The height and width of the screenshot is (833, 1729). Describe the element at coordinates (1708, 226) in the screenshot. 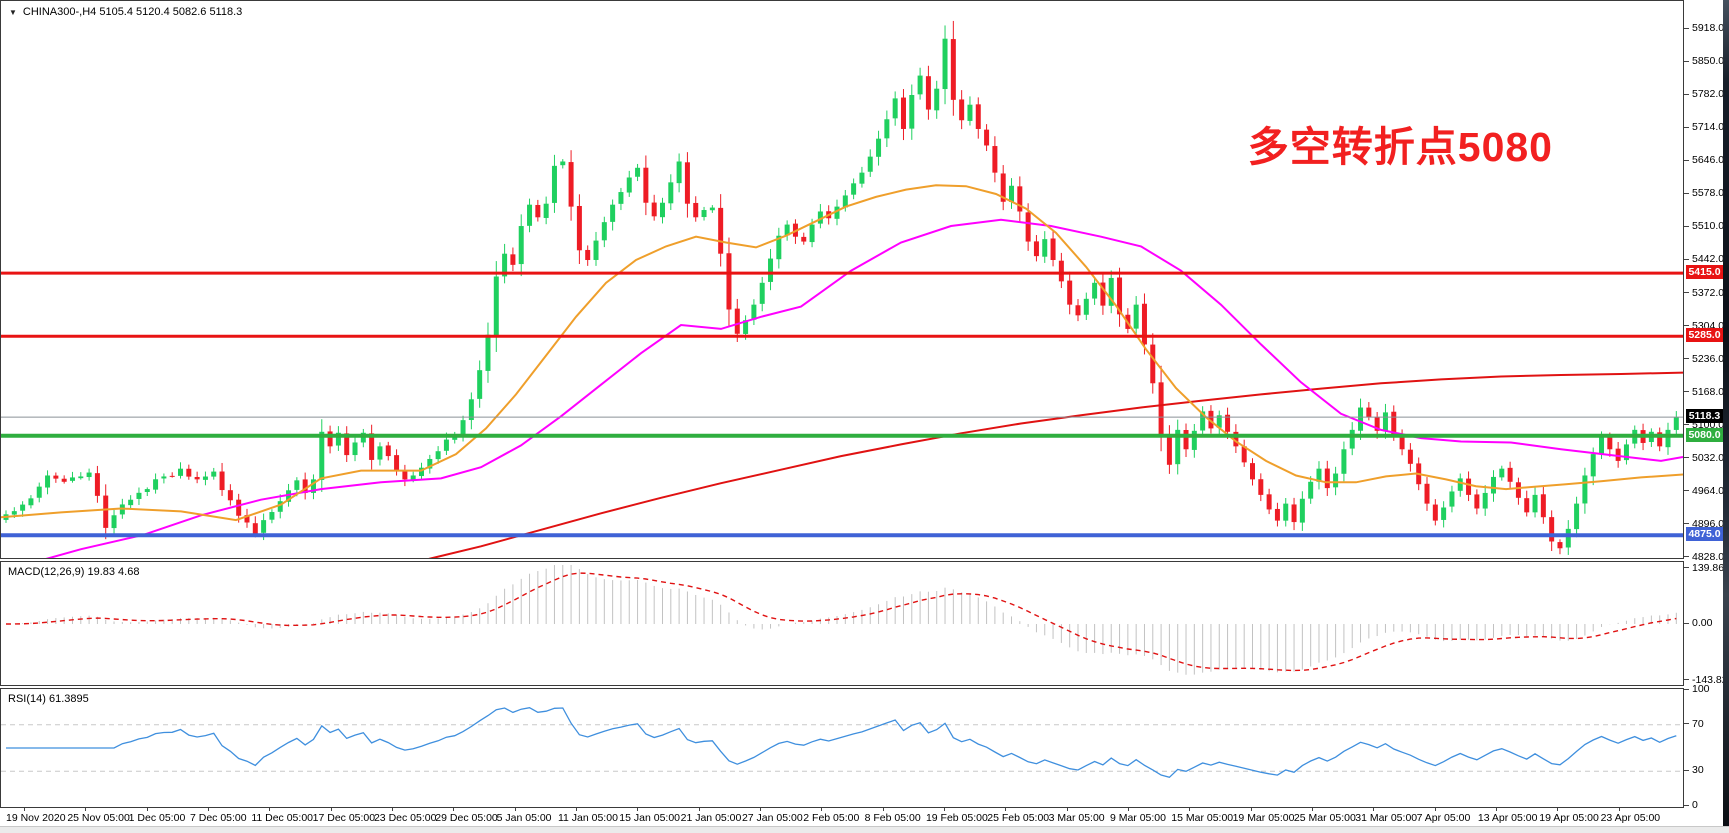

I see `price-tick-label: 5510.0` at that location.